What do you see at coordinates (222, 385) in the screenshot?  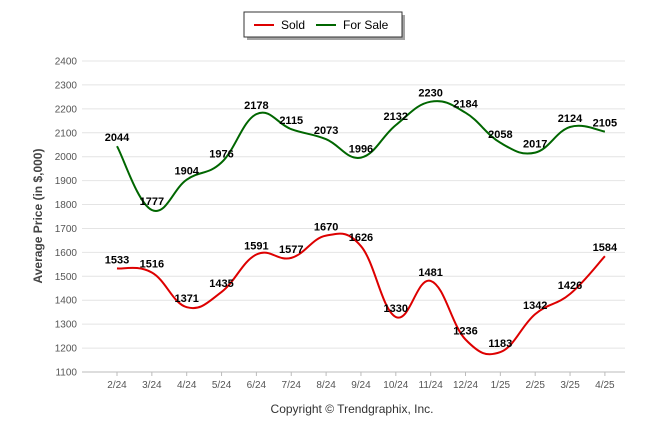 I see `x-tick-label: 5/24` at bounding box center [222, 385].